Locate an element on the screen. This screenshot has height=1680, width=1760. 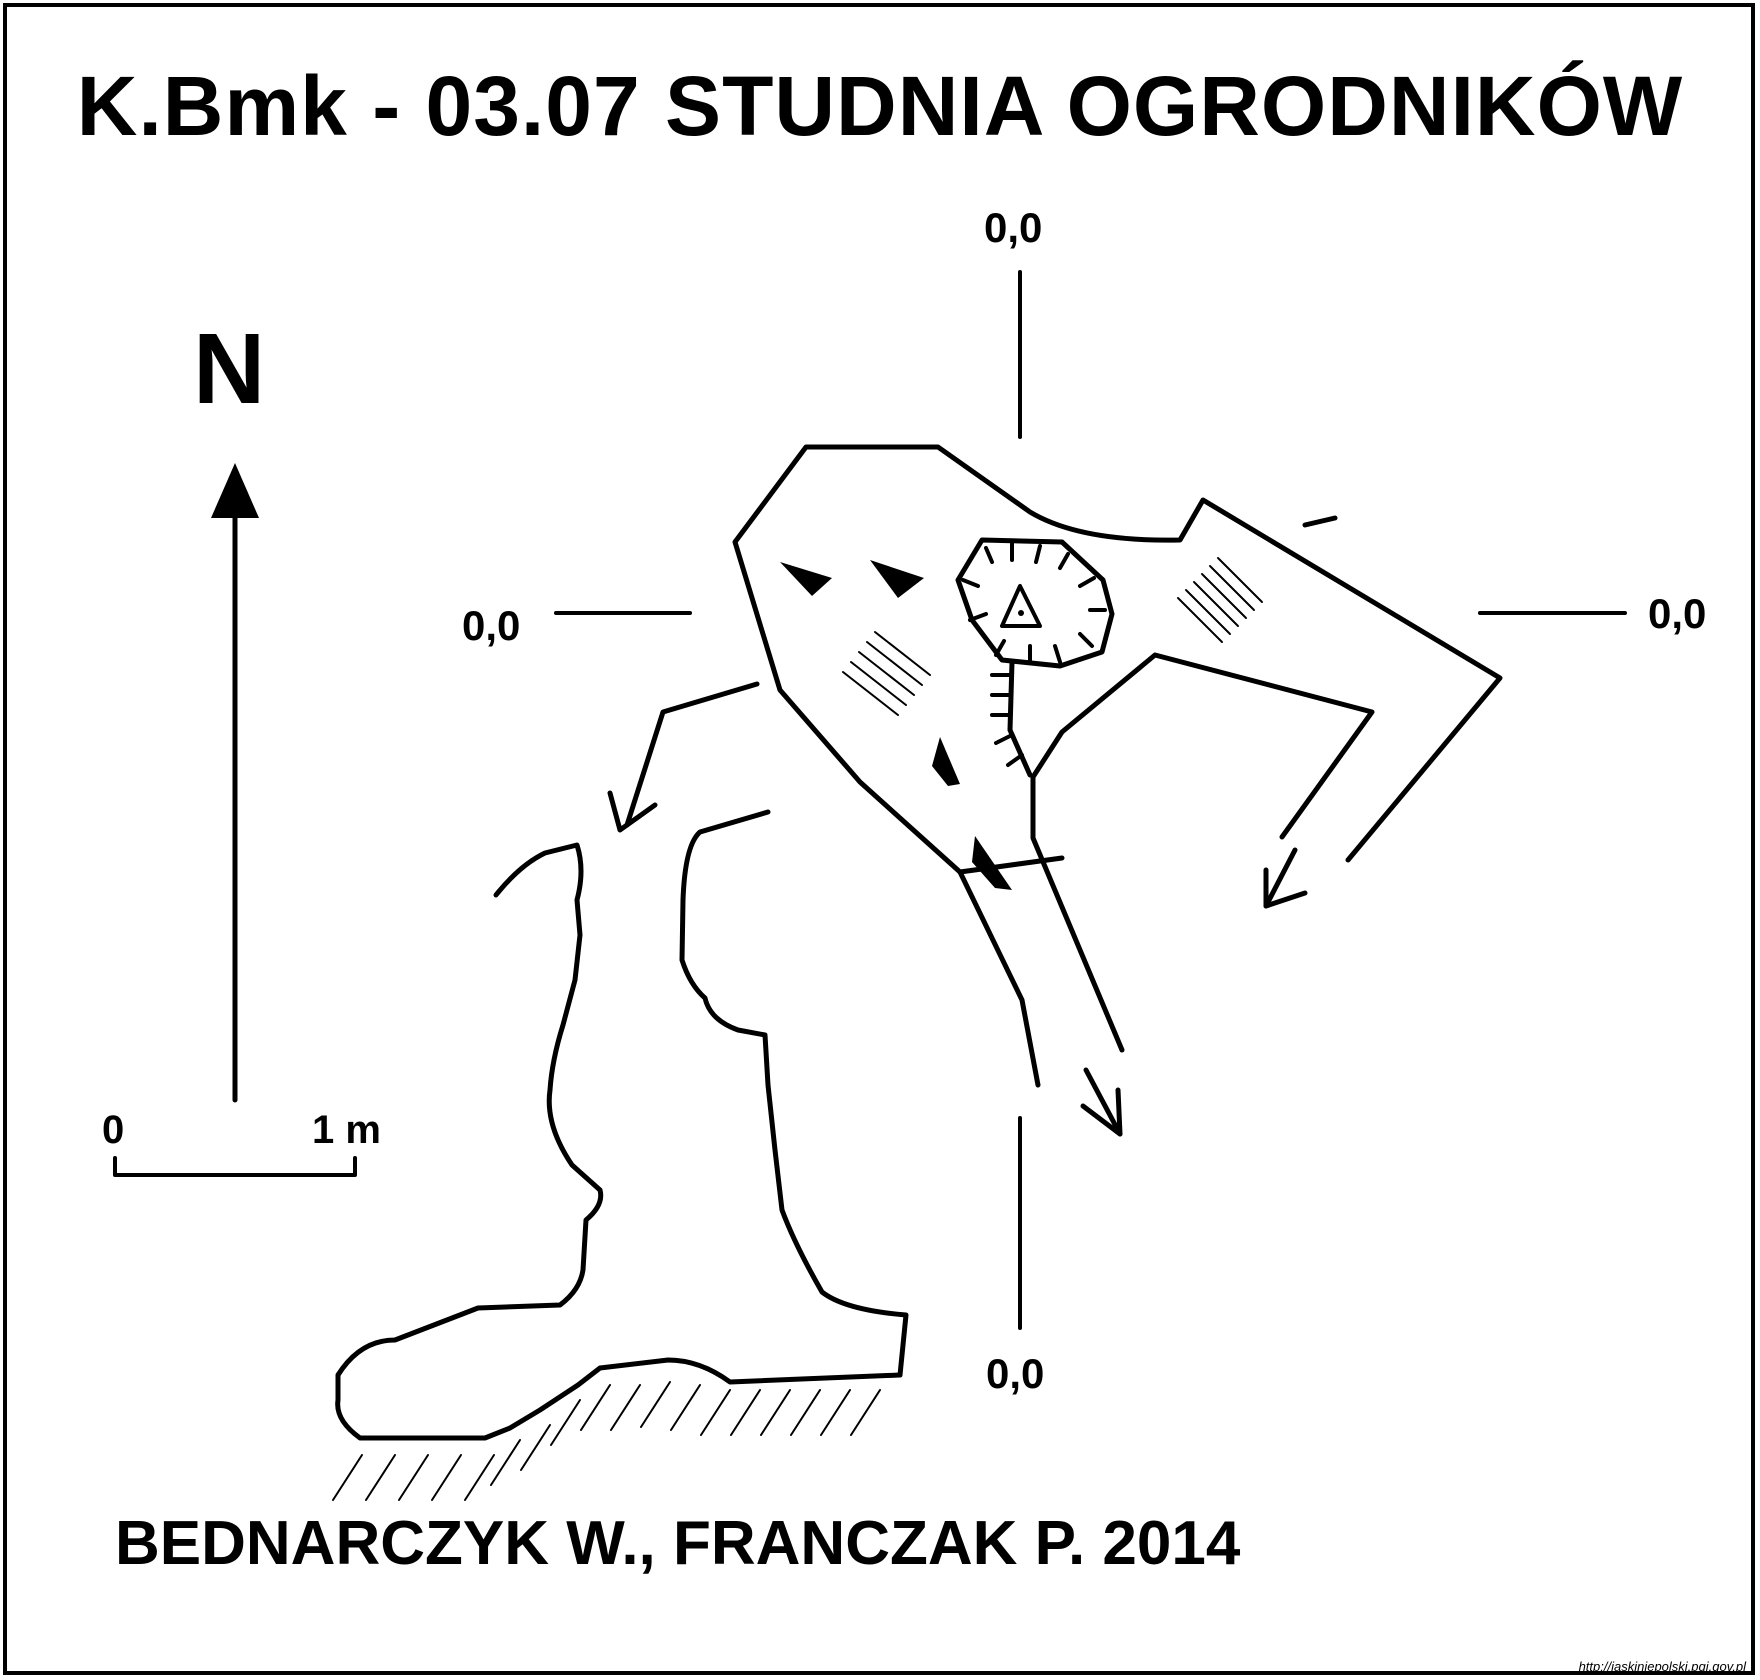
map-title: K.Bmk - 03.07 STUDNIA OGRODNIKÓW is located at coordinates (880, 106).